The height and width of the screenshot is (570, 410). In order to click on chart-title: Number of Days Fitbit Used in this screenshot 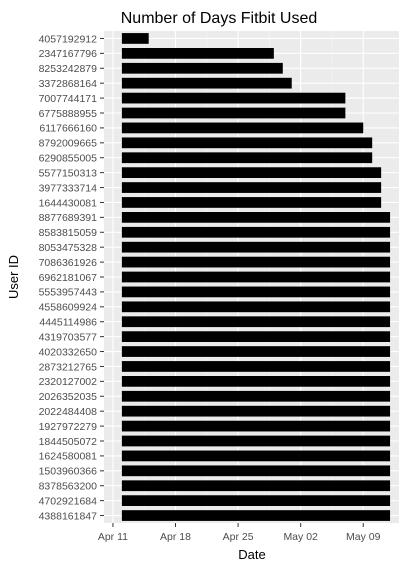, I will do `click(219, 18)`.